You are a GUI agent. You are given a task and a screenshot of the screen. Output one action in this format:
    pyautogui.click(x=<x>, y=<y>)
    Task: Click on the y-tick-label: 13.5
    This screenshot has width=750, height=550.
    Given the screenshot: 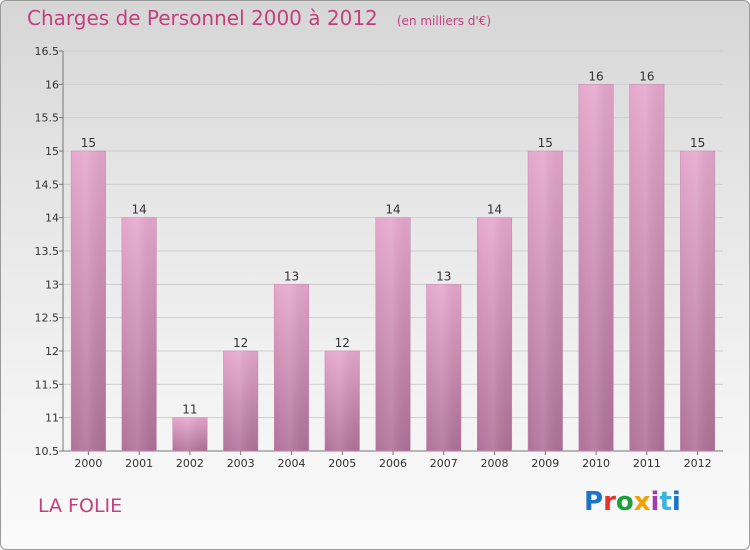 What is the action you would take?
    pyautogui.click(x=47, y=251)
    